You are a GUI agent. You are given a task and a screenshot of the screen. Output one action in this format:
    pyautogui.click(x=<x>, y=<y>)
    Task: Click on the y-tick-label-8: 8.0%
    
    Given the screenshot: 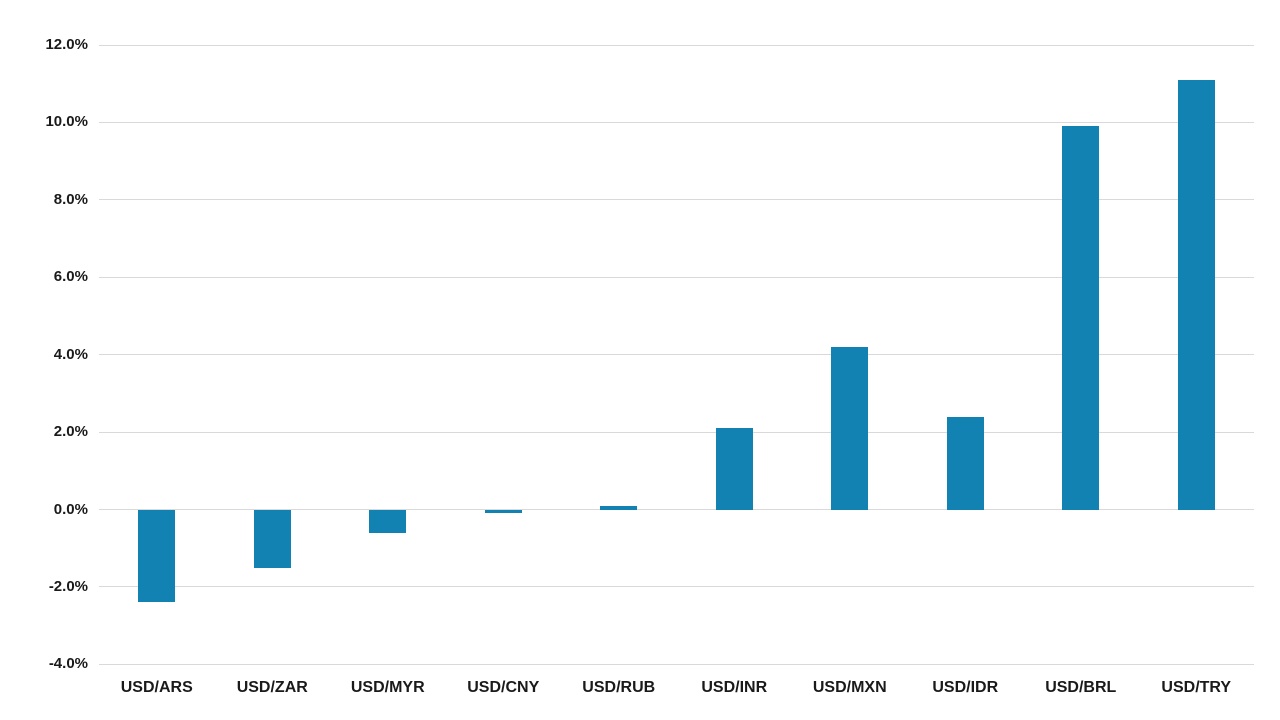 What is the action you would take?
    pyautogui.click(x=70, y=199)
    